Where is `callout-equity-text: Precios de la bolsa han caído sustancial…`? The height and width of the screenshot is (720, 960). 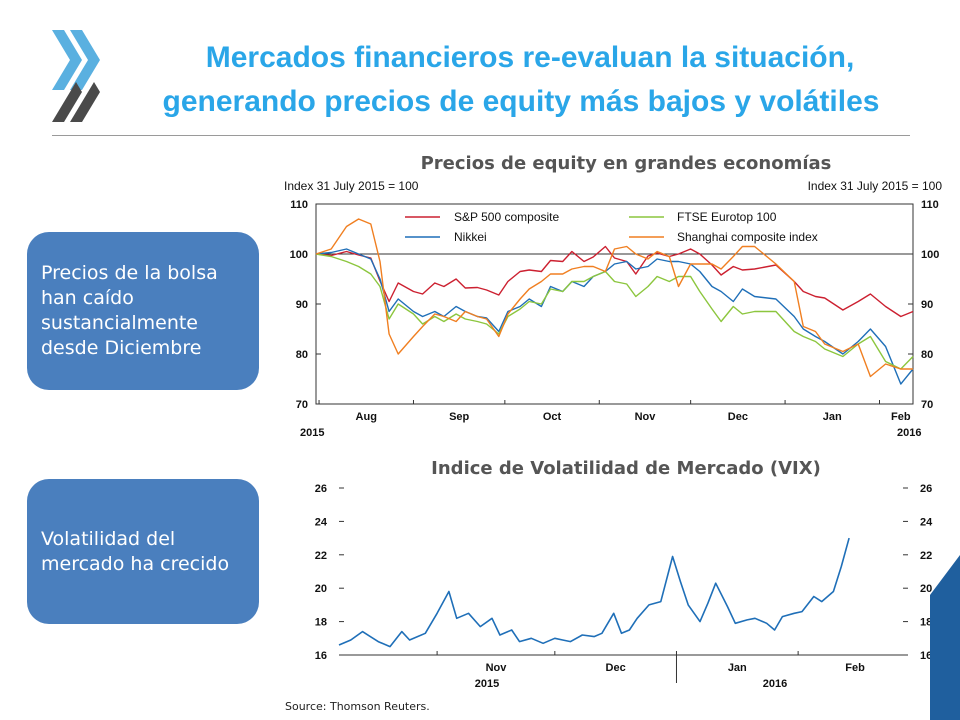 callout-equity-text: Precios de la bolsa han caído sustancial… is located at coordinates (129, 310).